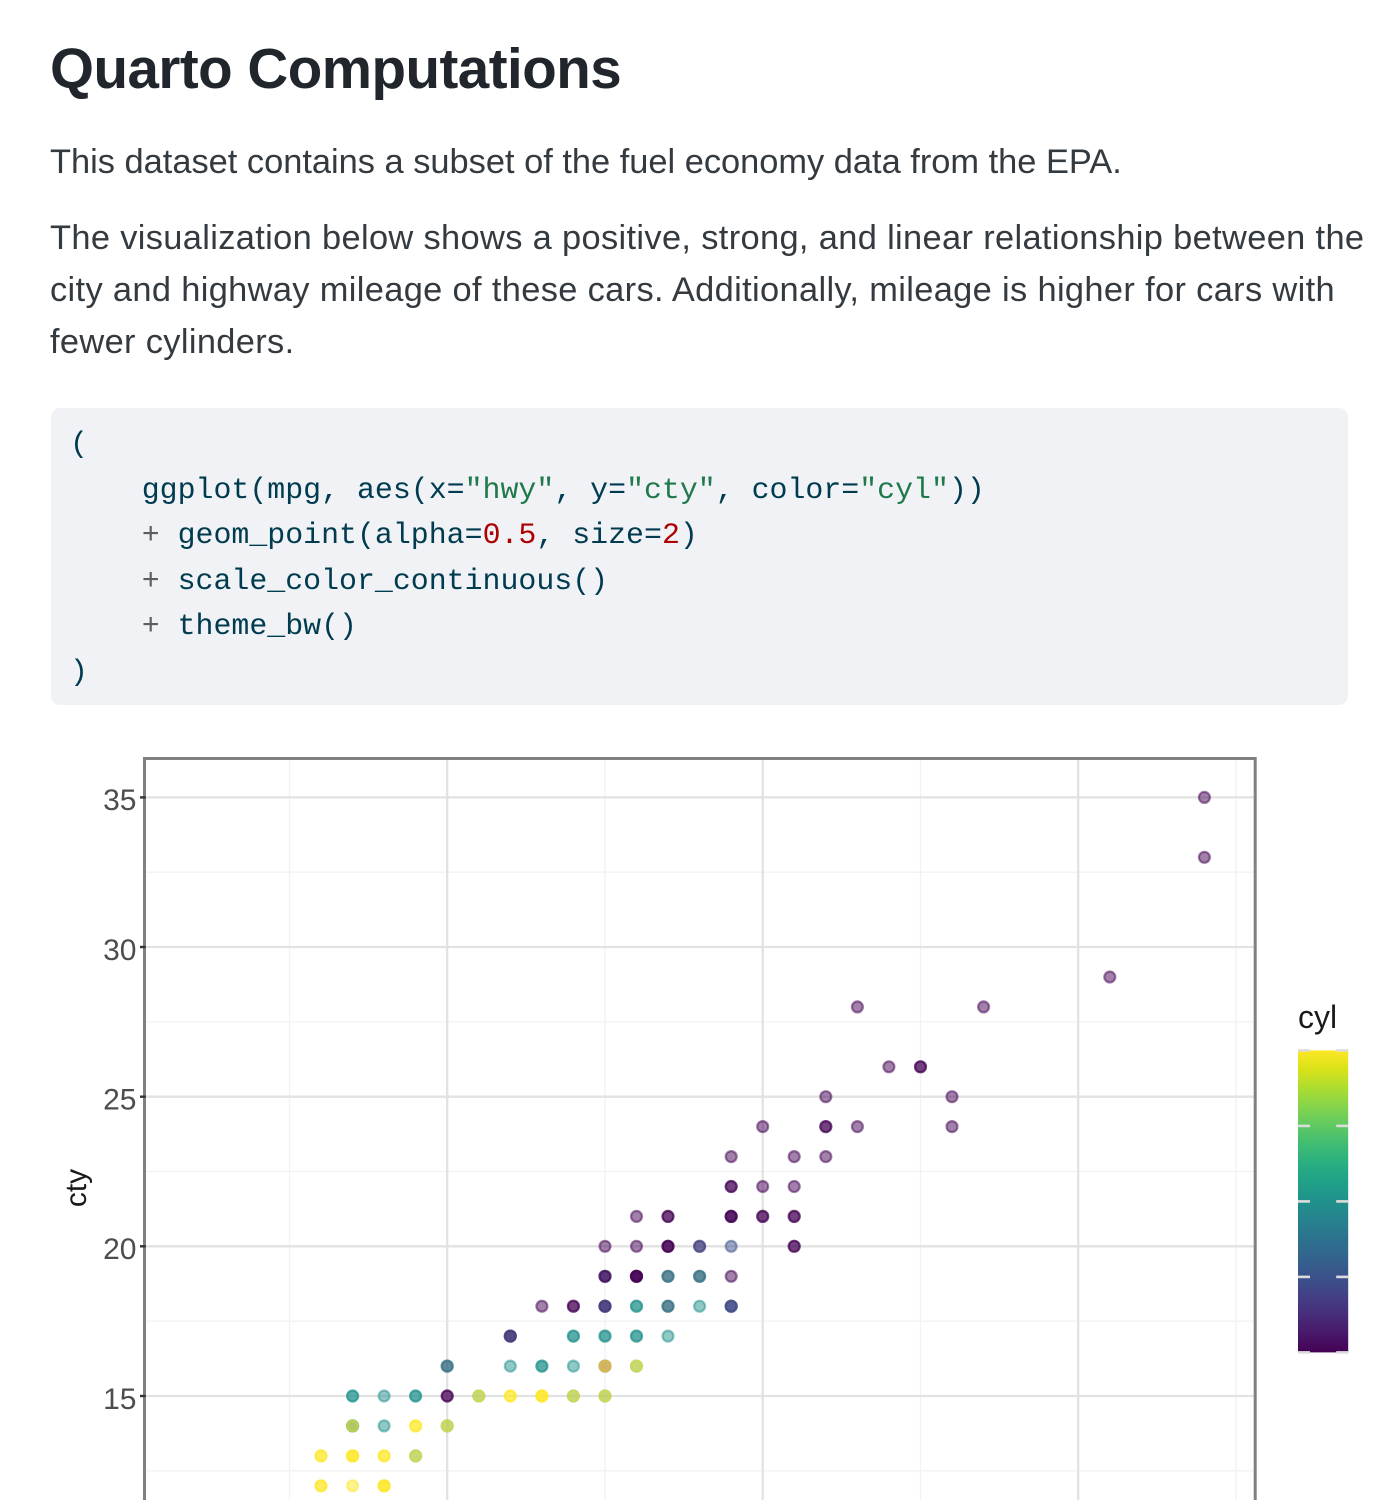  Describe the element at coordinates (119, 1249) in the screenshot. I see `svg-text: 20` at that location.